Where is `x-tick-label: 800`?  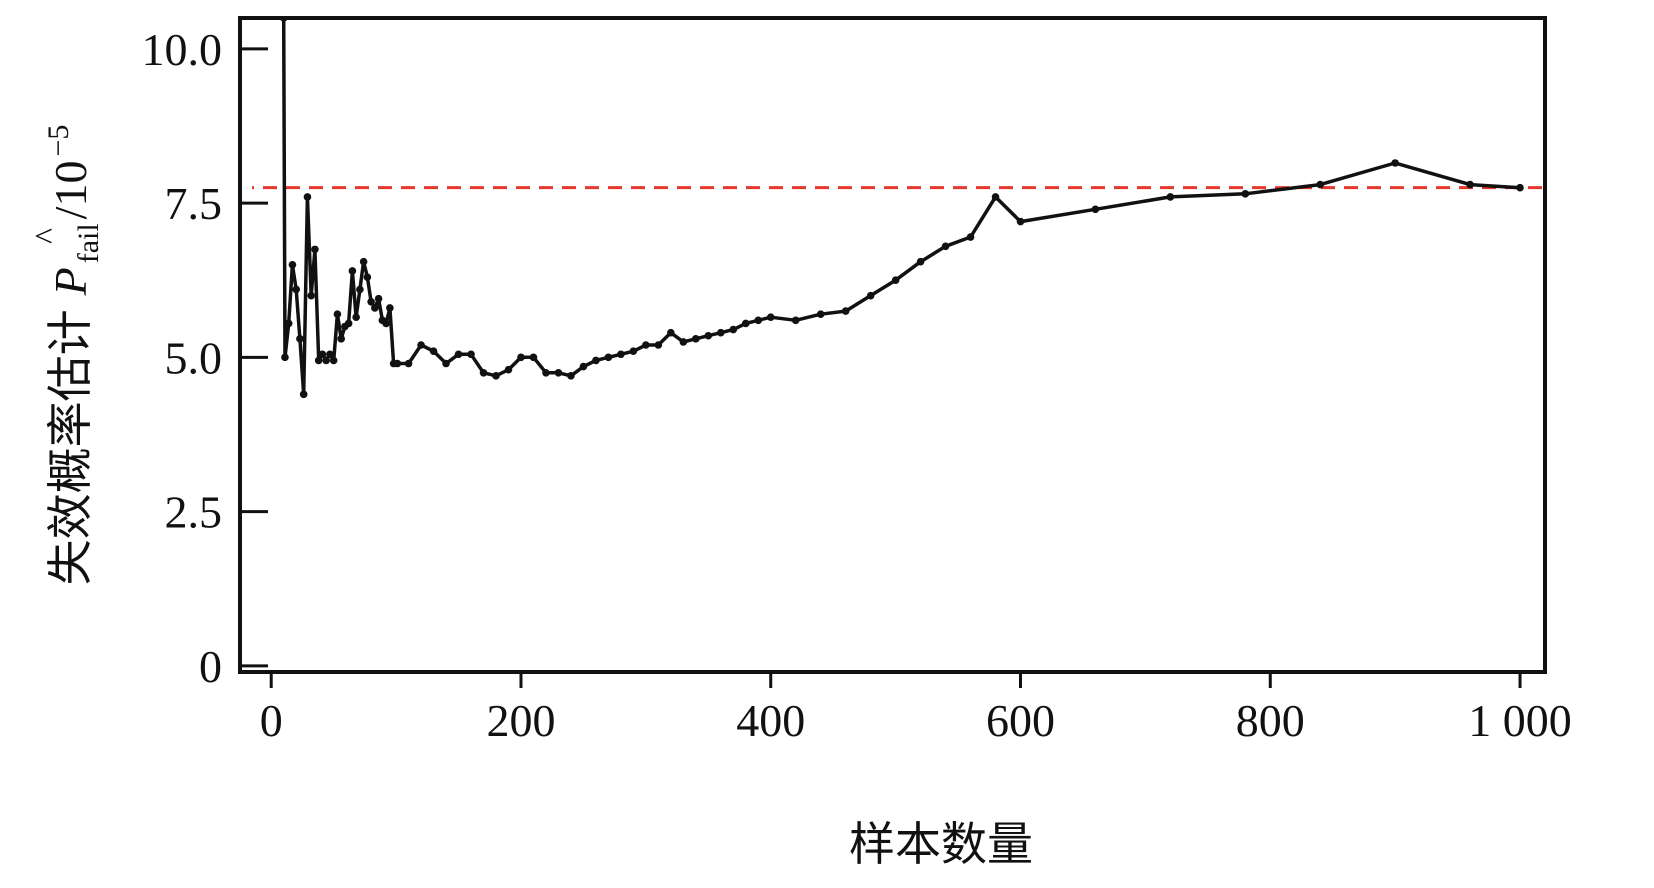 x-tick-label: 800 is located at coordinates (1270, 720).